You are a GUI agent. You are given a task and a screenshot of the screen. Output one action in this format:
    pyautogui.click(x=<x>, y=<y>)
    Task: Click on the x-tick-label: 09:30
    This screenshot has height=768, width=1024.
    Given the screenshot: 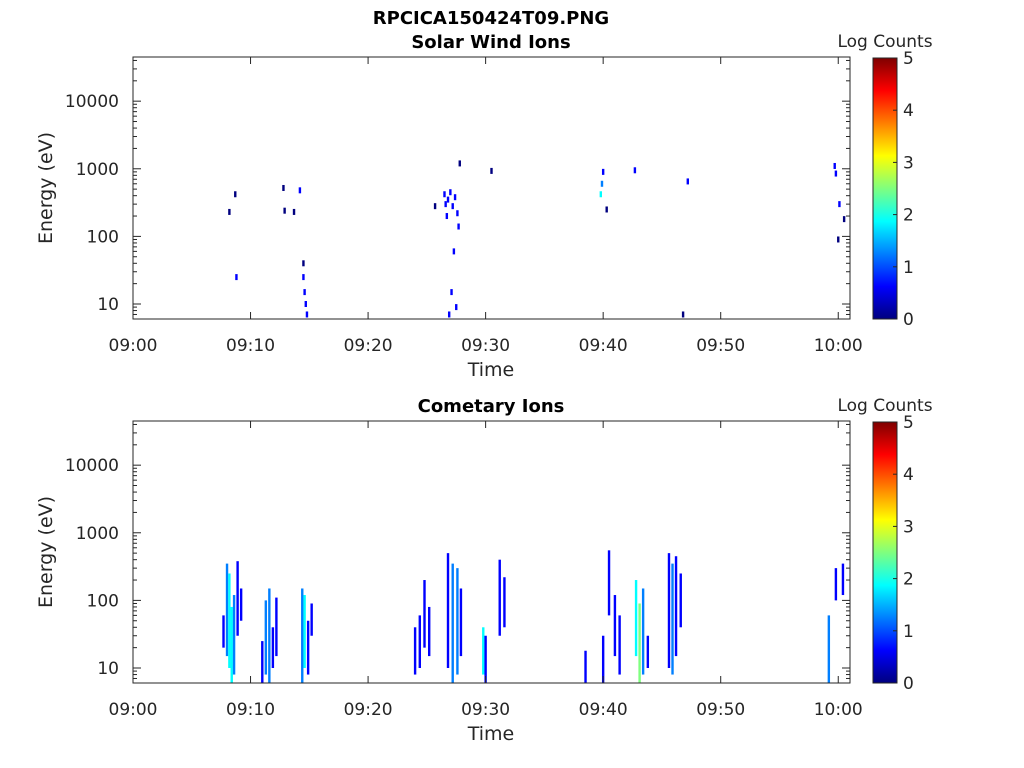 What is the action you would take?
    pyautogui.click(x=485, y=710)
    